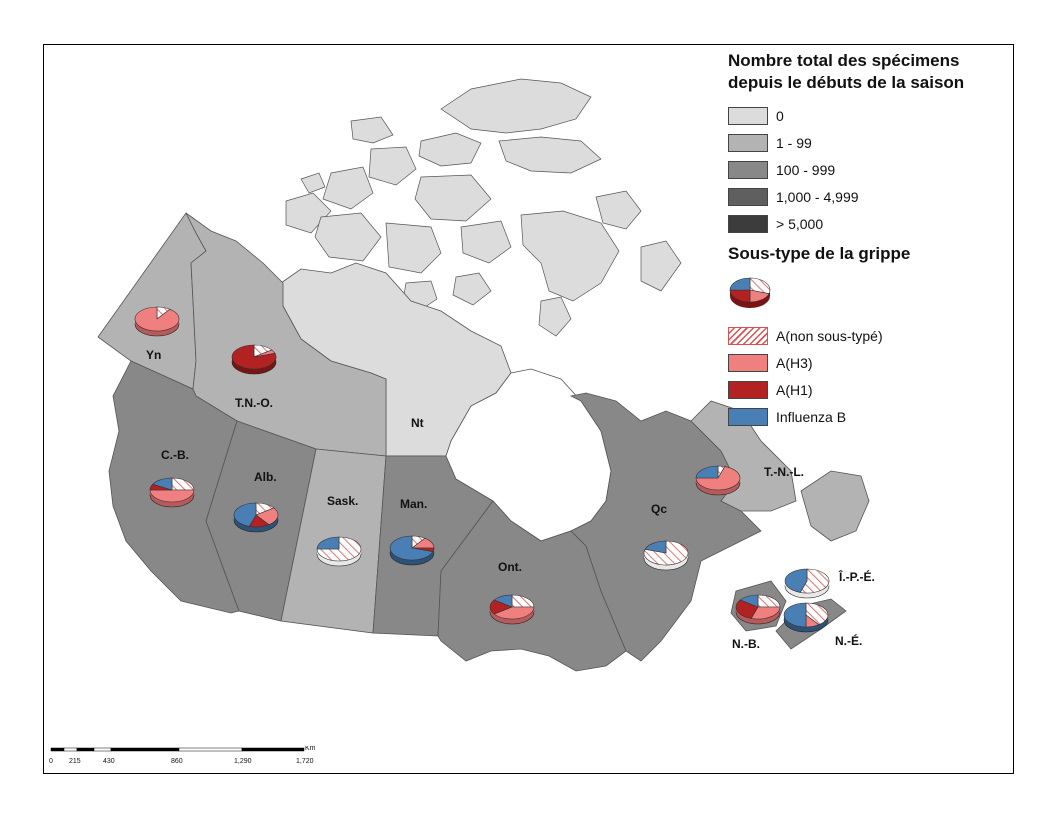 This screenshot has width=1056, height=816. I want to click on pie-alb-slice-h3, so click(267, 516).